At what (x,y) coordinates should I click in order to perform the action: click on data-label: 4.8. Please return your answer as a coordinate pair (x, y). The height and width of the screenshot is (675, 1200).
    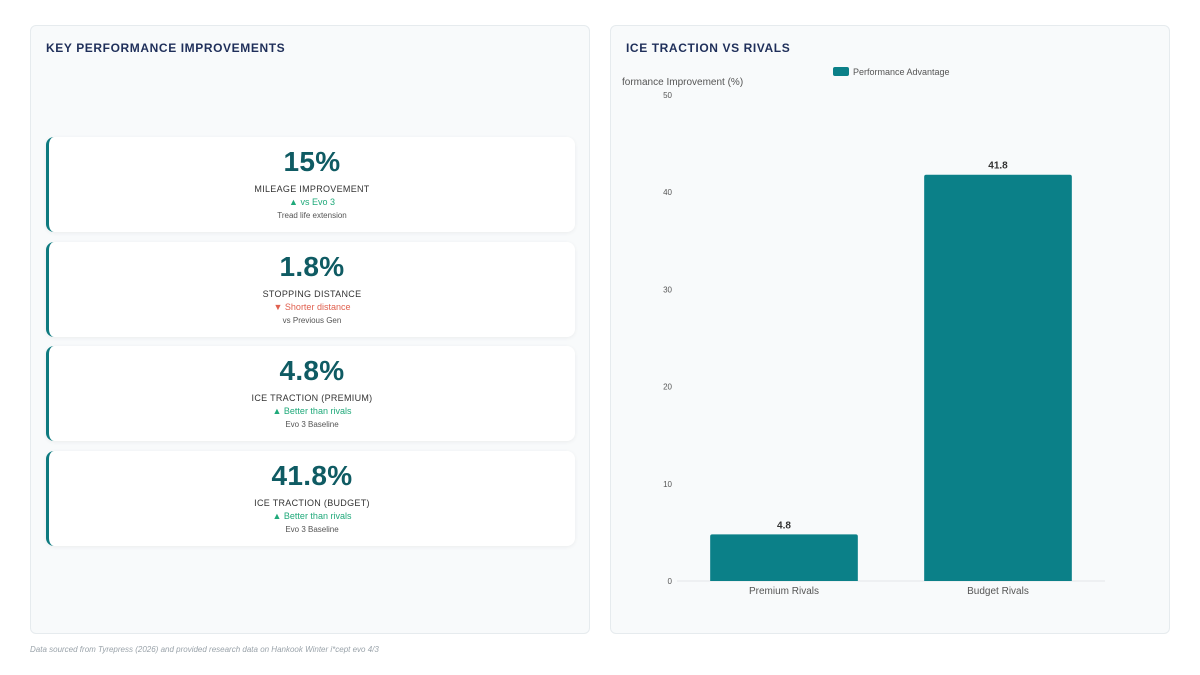
    Looking at the image, I should click on (784, 525).